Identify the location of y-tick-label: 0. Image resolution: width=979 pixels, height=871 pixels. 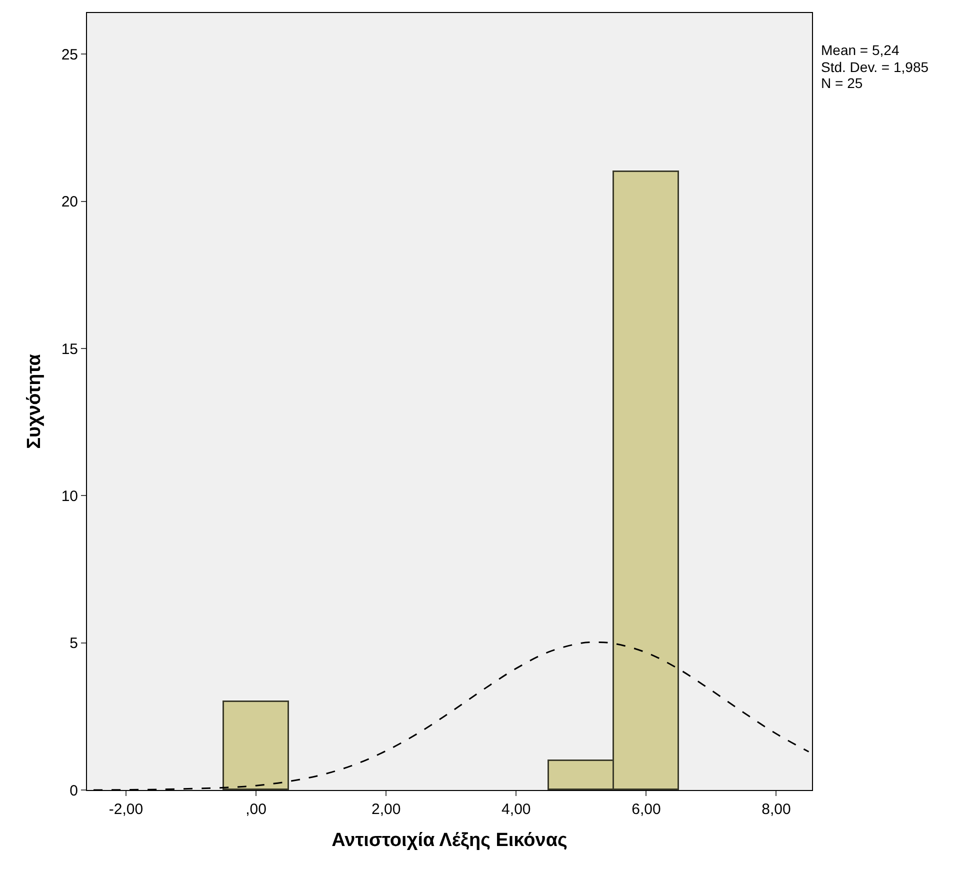
(74, 791).